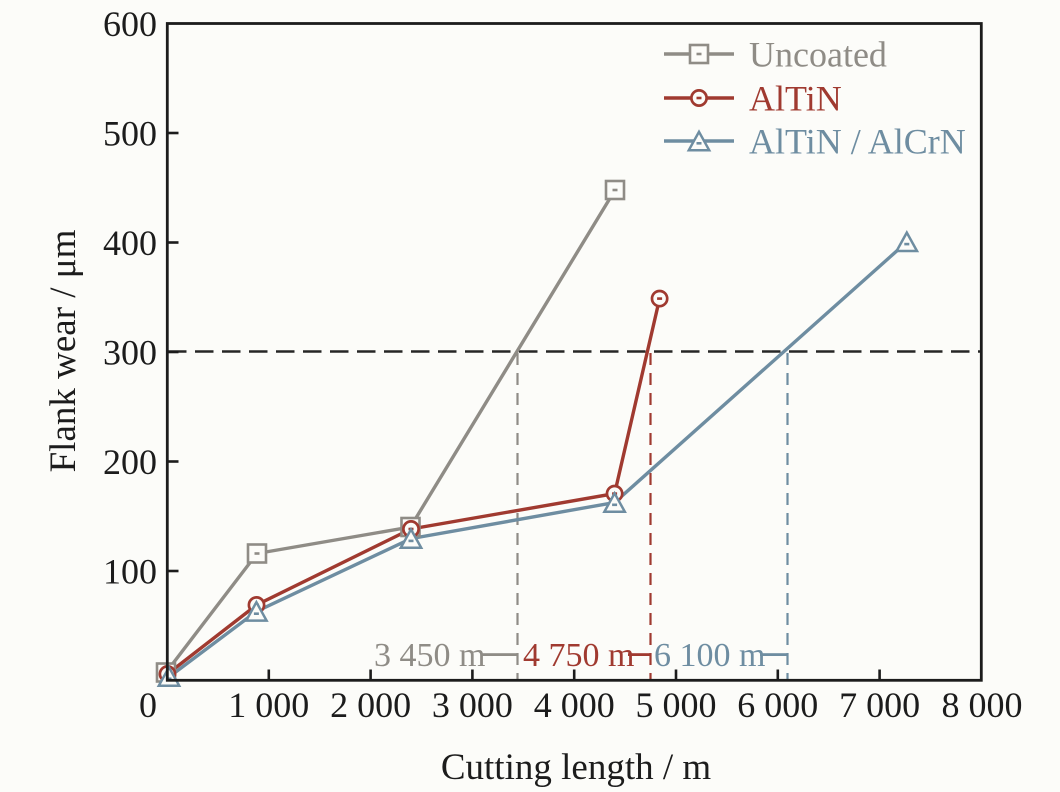 This screenshot has height=792, width=1060. I want to click on svg-text: 400, so click(130, 243).